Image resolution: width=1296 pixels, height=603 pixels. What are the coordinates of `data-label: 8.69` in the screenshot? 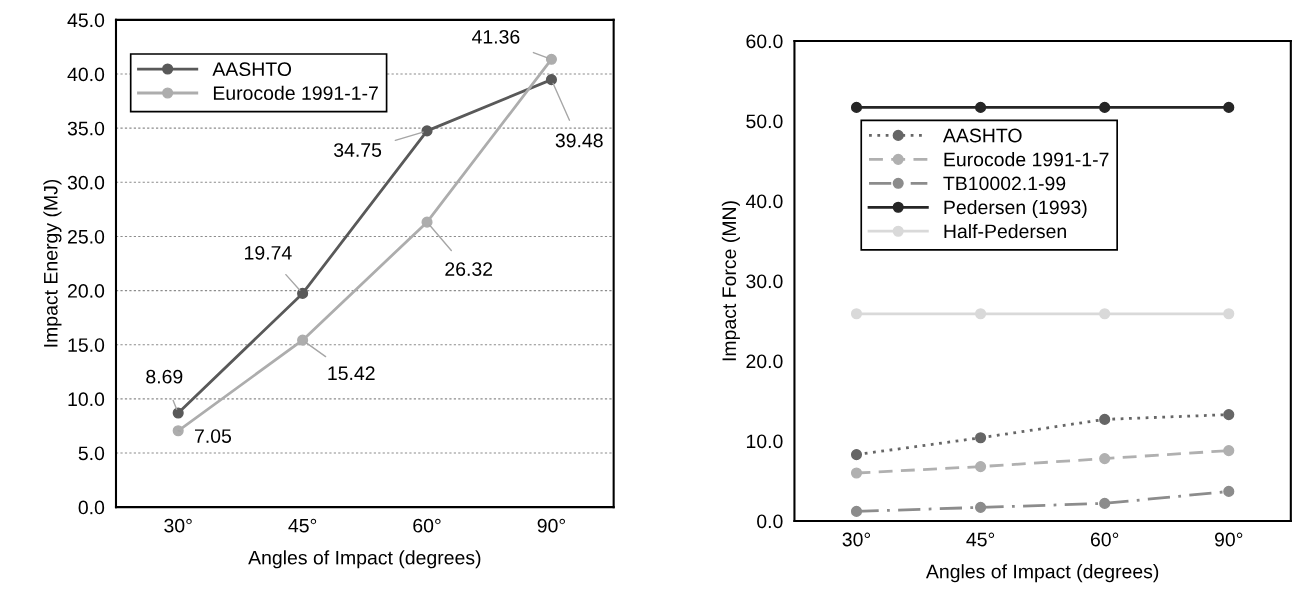 It's located at (164, 376).